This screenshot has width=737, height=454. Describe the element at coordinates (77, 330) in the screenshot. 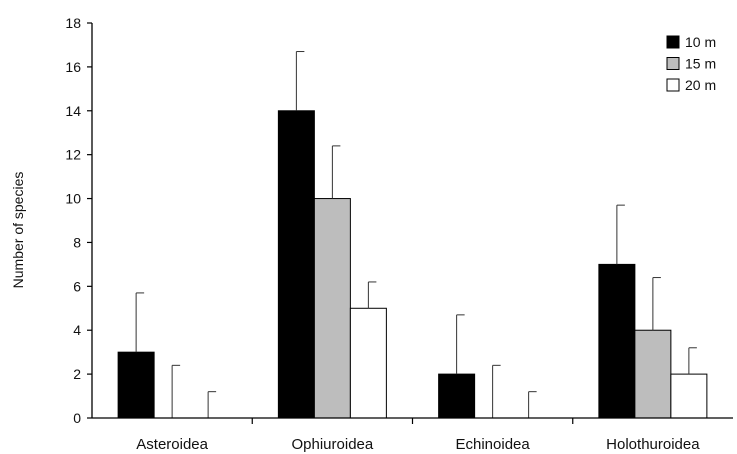

I see `y-tick-label: 4` at that location.